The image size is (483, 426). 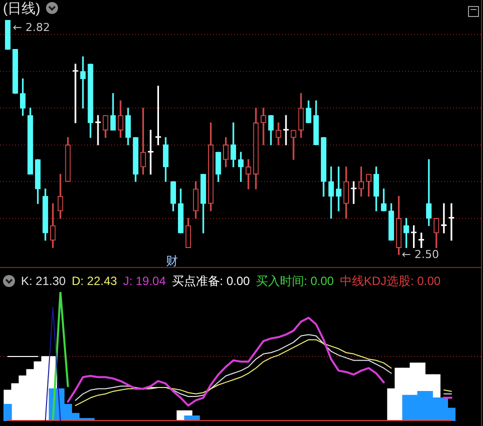 I want to click on text: D: 22.43, so click(x=95, y=281).